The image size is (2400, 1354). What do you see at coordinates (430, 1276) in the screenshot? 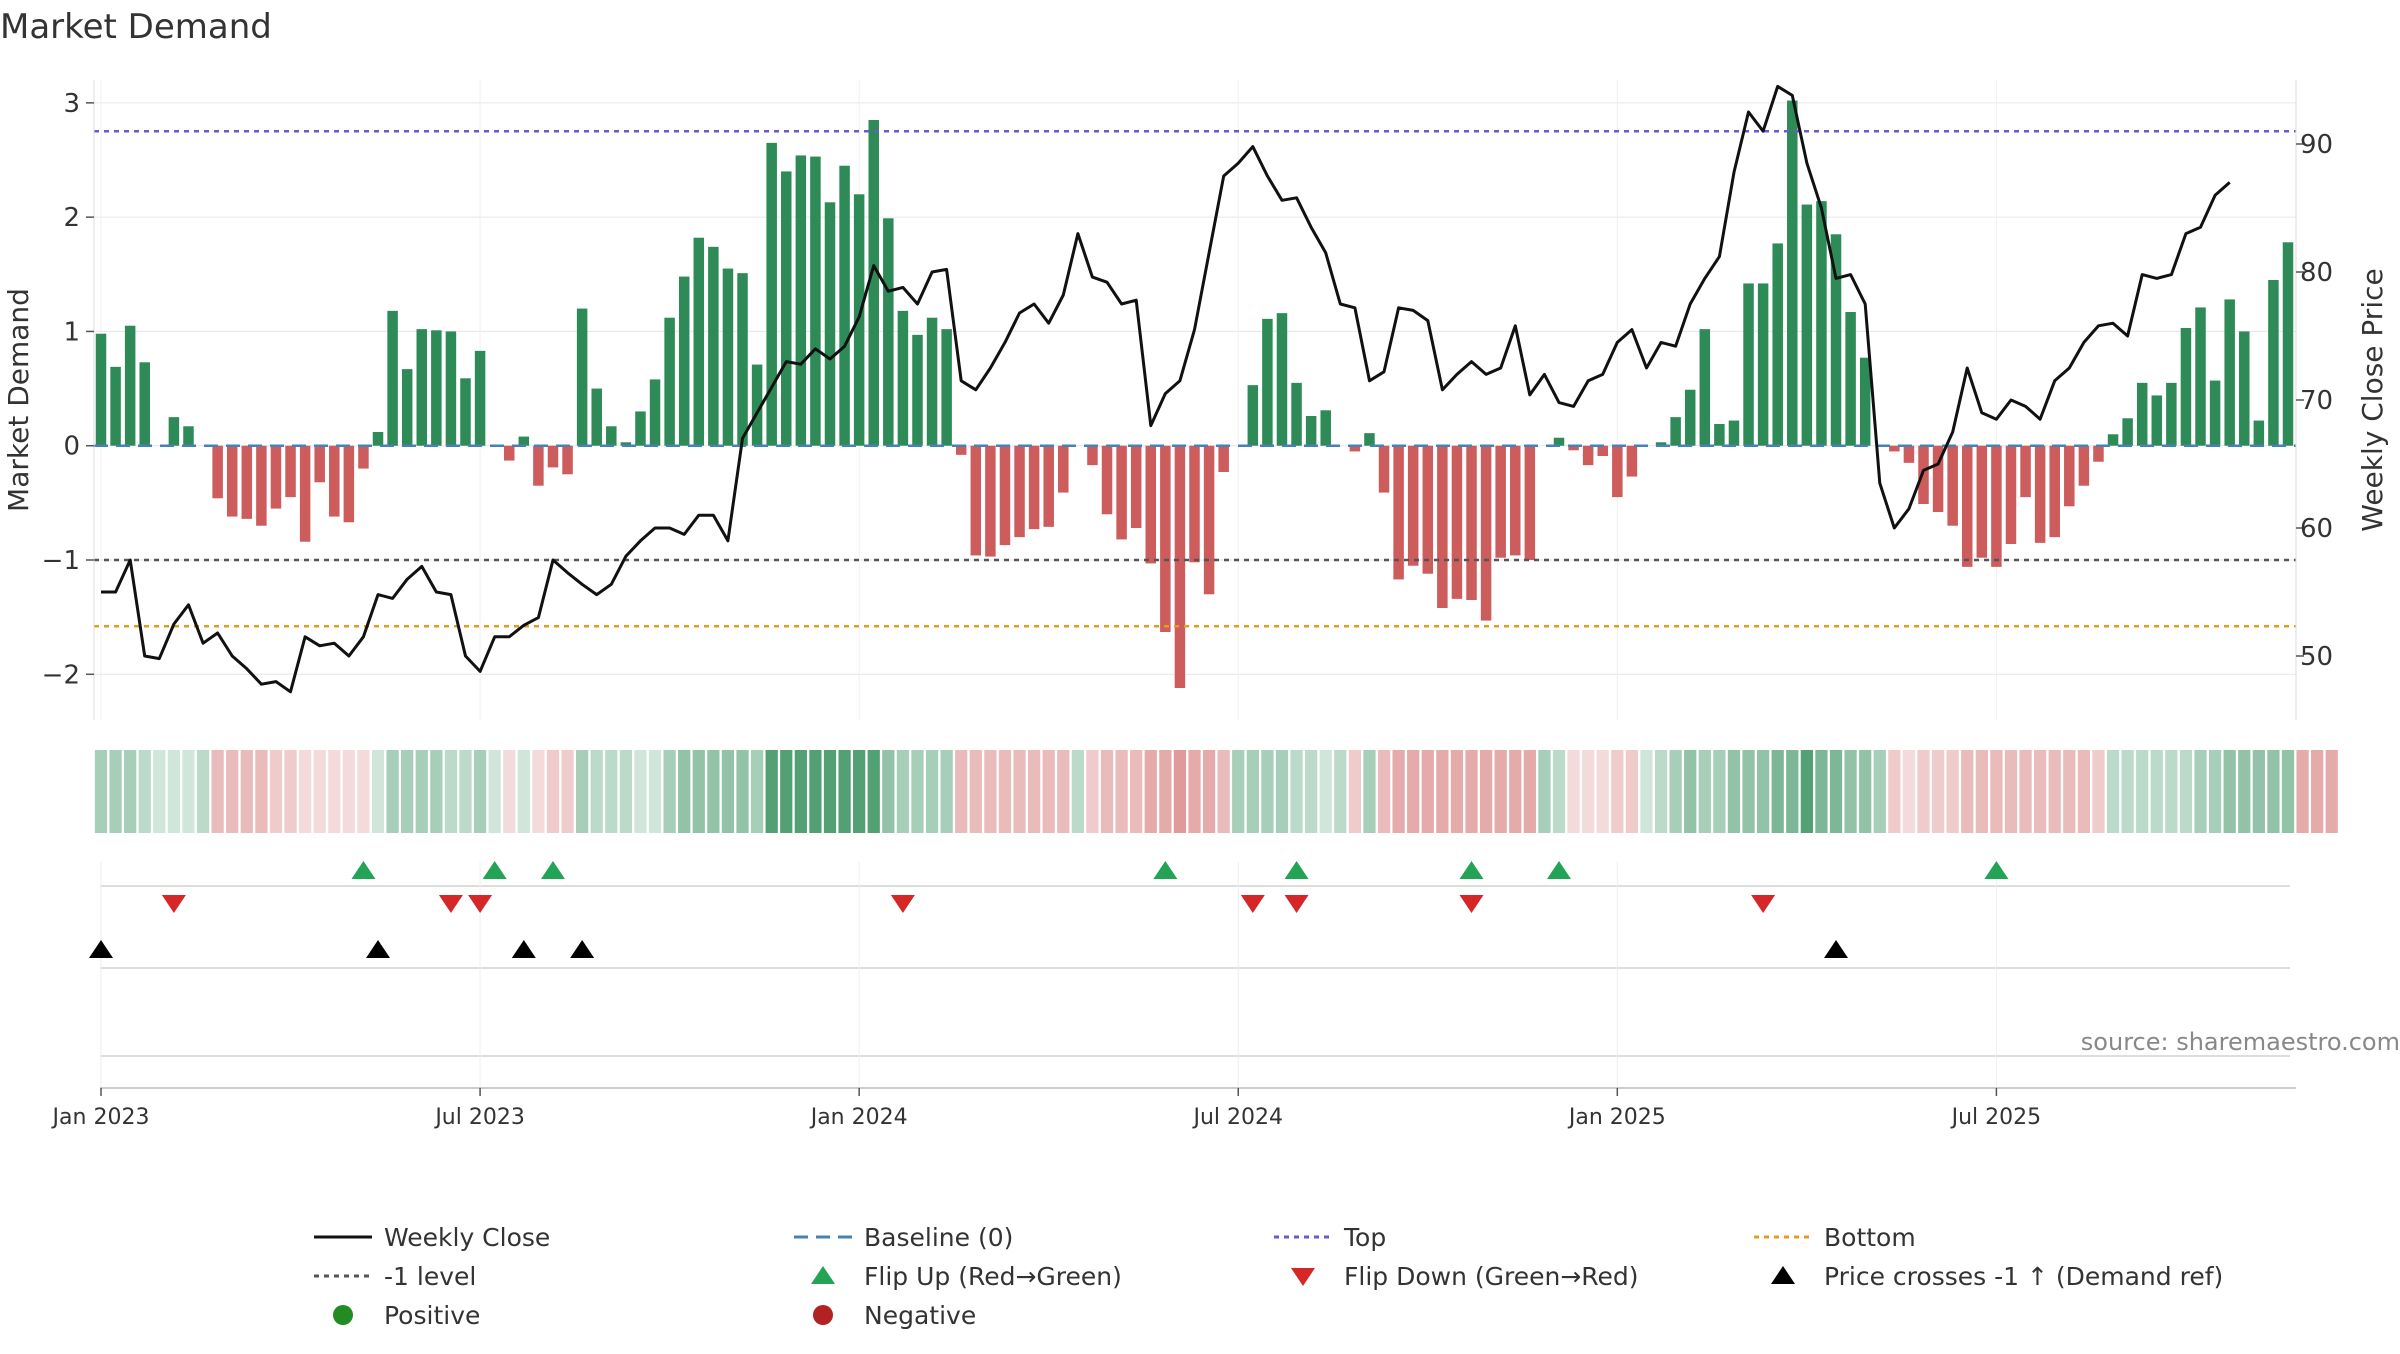
I see `legend-minus-one-level-label: -1 level` at bounding box center [430, 1276].